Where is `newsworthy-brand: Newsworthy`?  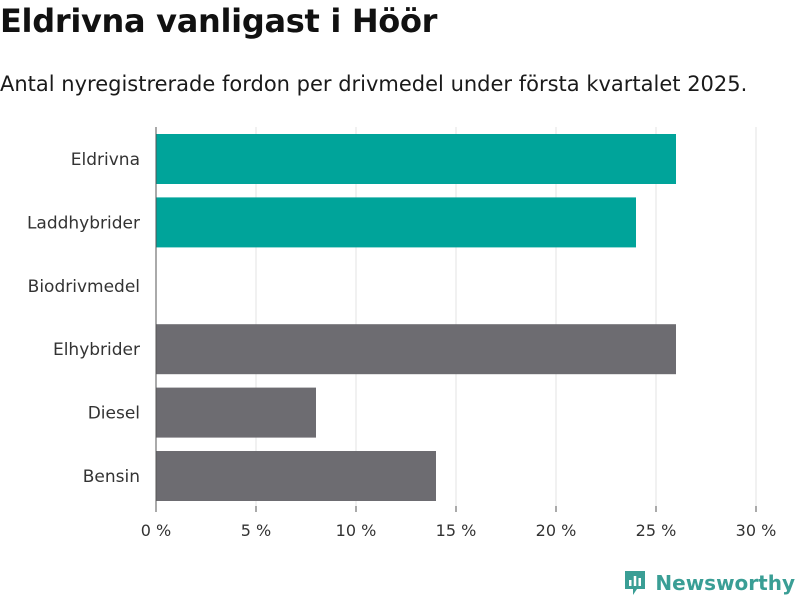 newsworthy-brand: Newsworthy is located at coordinates (709, 583).